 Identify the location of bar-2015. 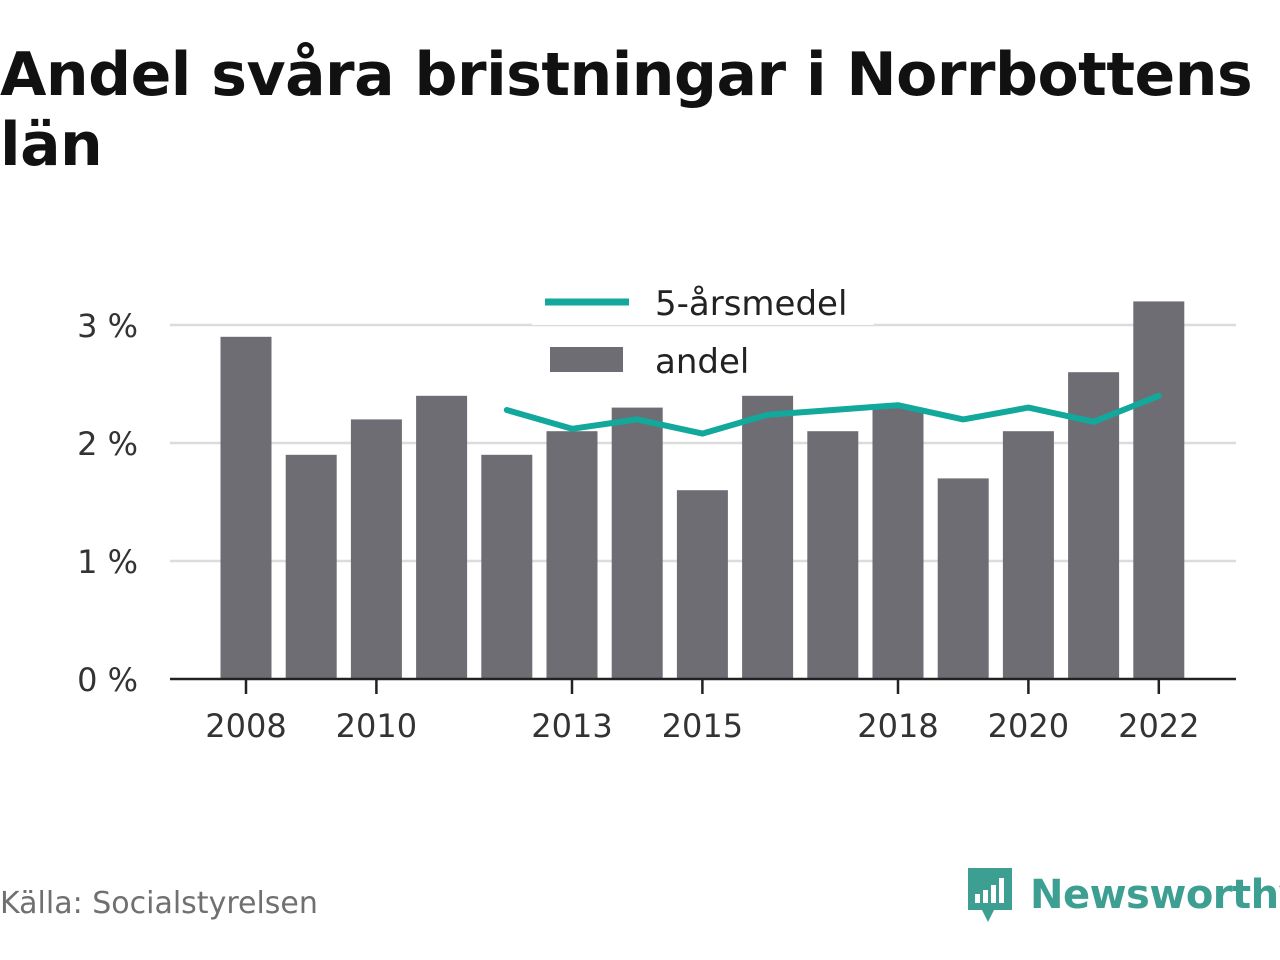
(702, 584).